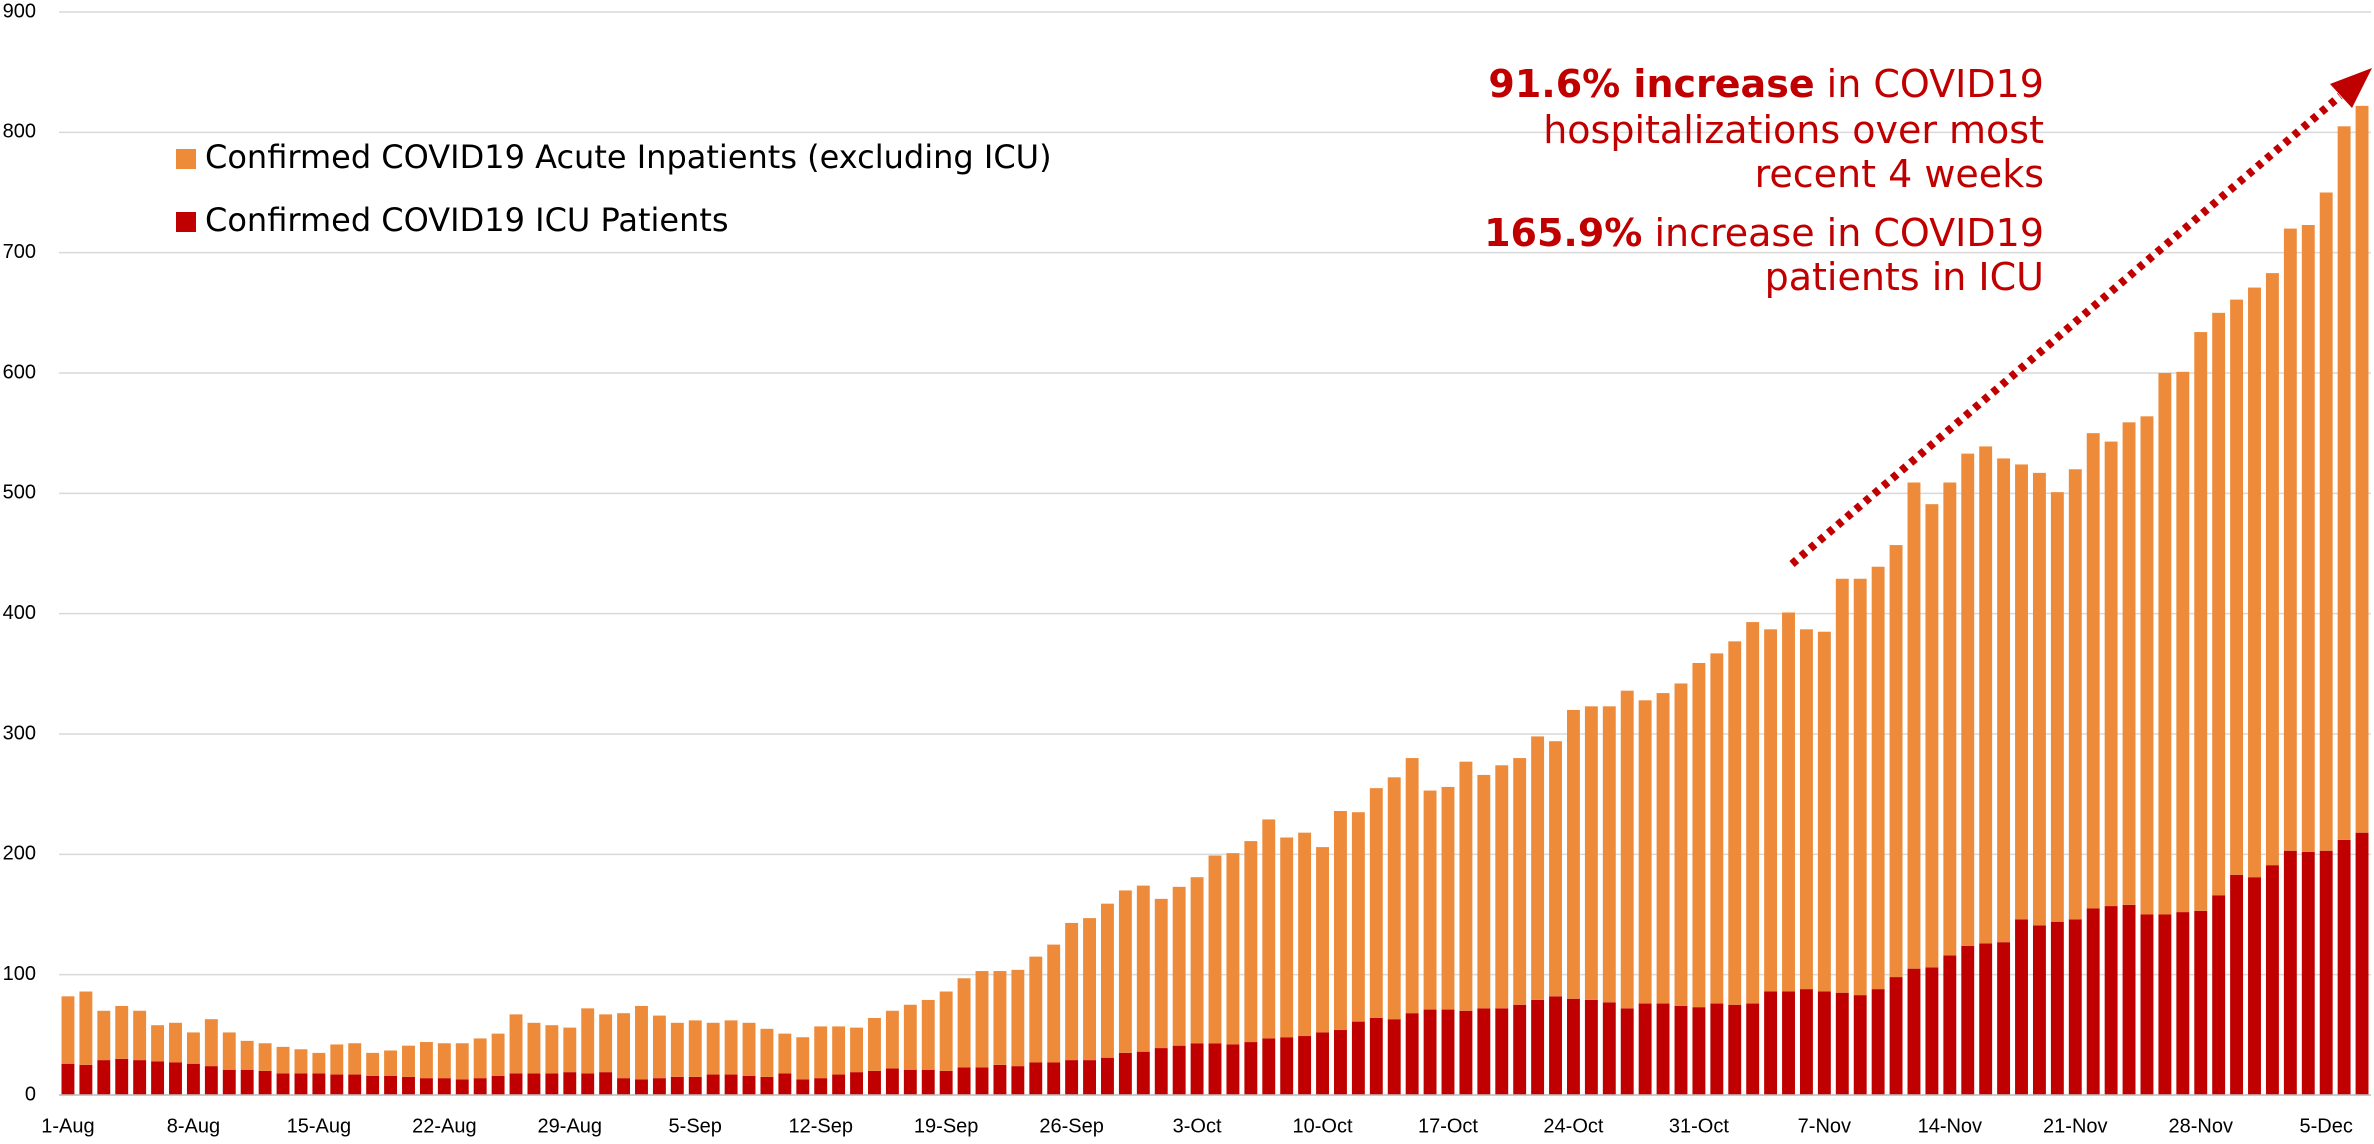  Describe the element at coordinates (1793, 130) in the screenshot. I see `annotation: hospitalizations over most` at that location.